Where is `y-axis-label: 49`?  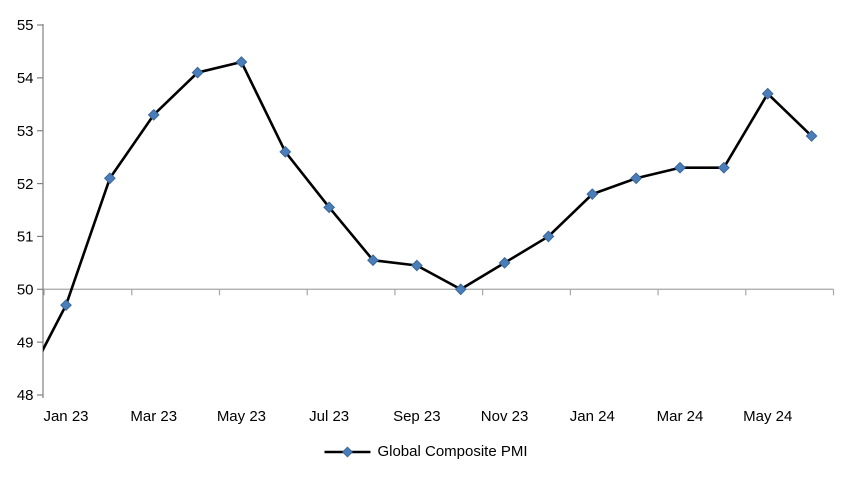 y-axis-label: 49 is located at coordinates (25, 342).